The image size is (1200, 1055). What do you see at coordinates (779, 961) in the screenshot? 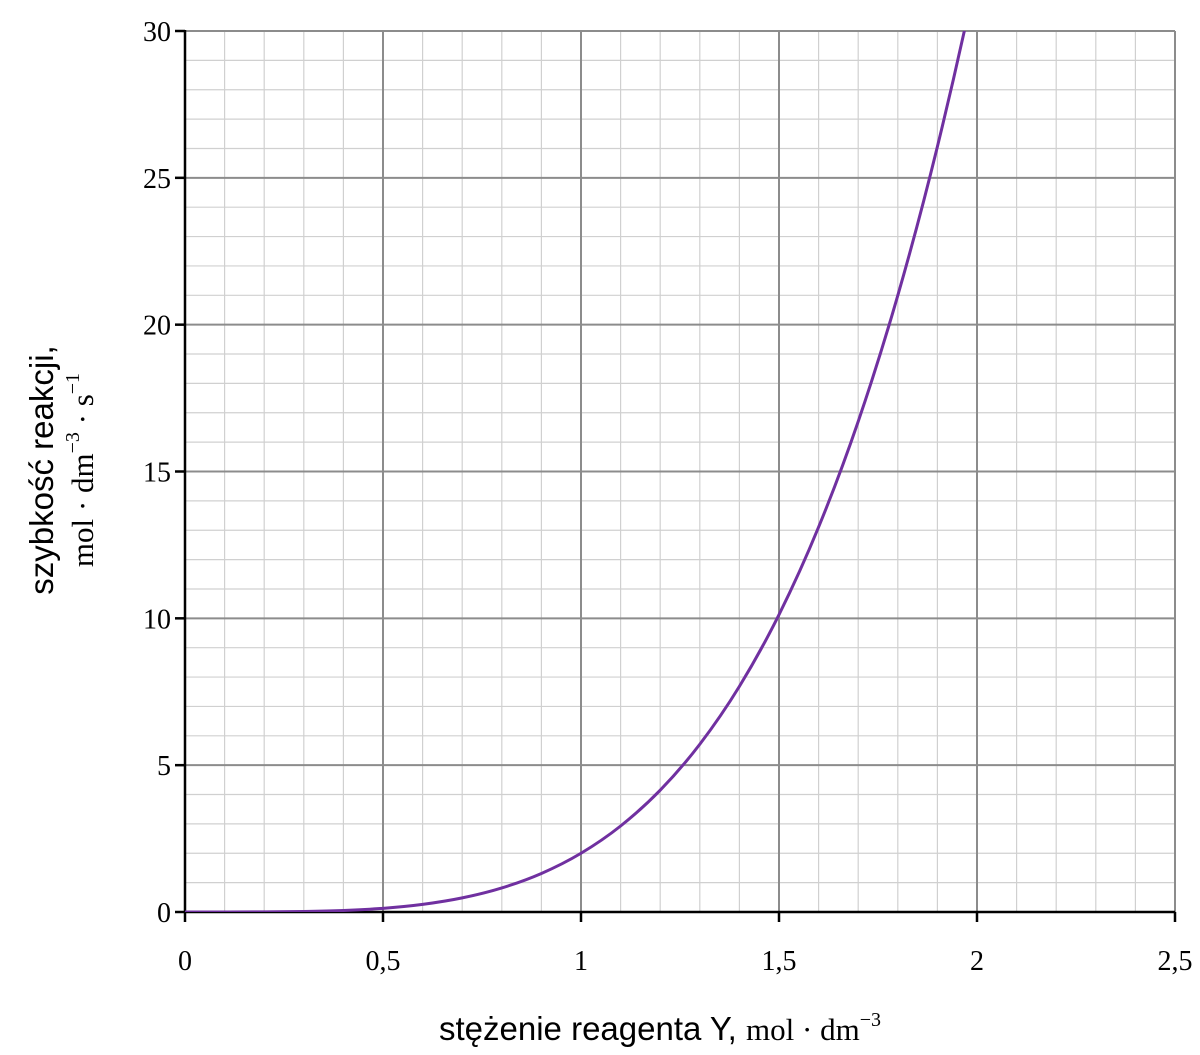
I see `x-tick-label: 1,5` at bounding box center [779, 961].